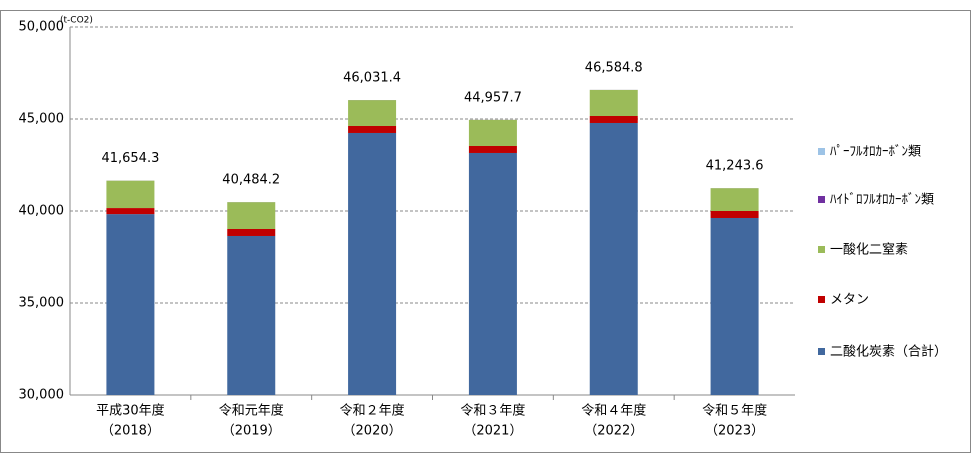 This screenshot has height=461, width=977. I want to click on y-tick-label: 45,000, so click(42, 119).